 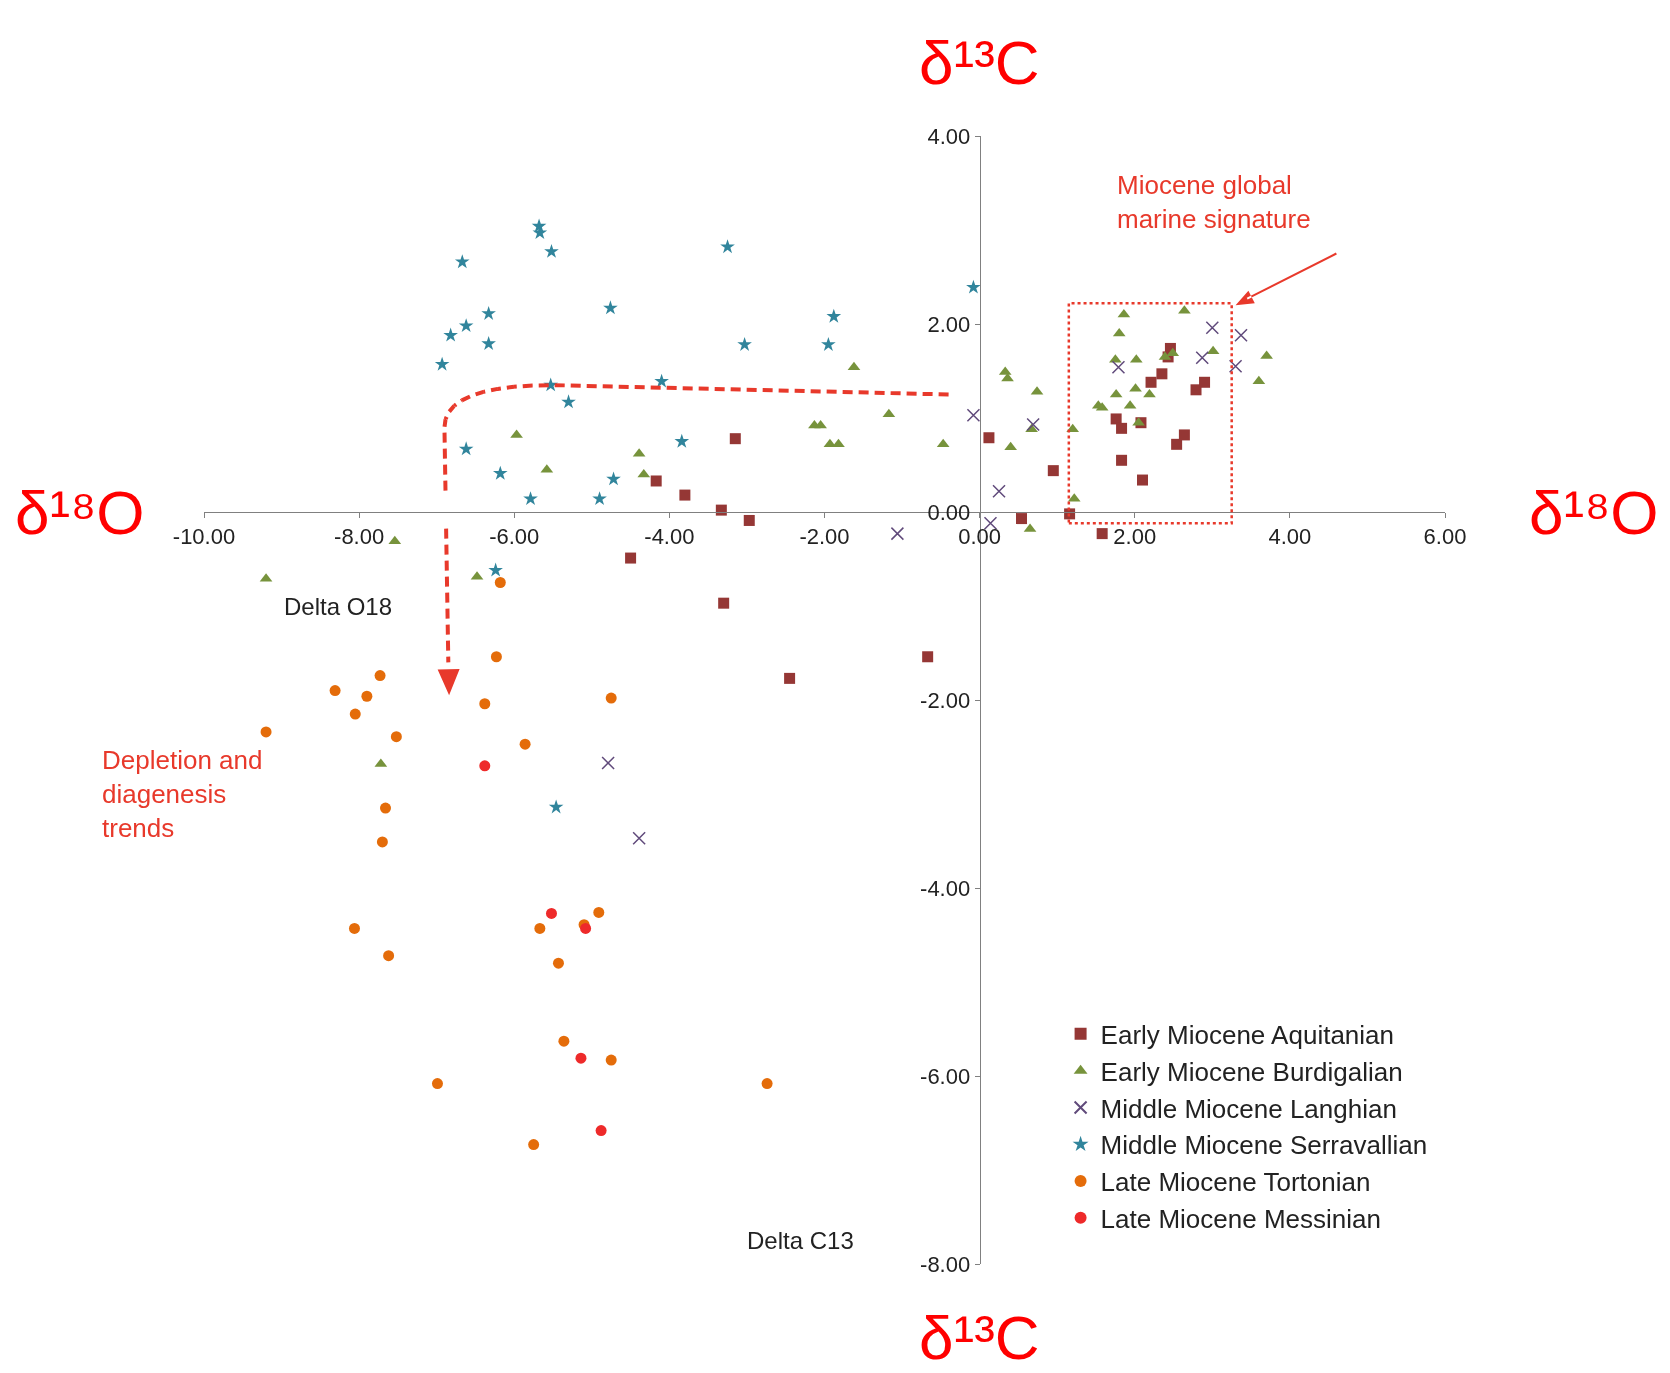 I want to click on legend-label: Early Miocene Burdigalian, so click(x=1251, y=1071).